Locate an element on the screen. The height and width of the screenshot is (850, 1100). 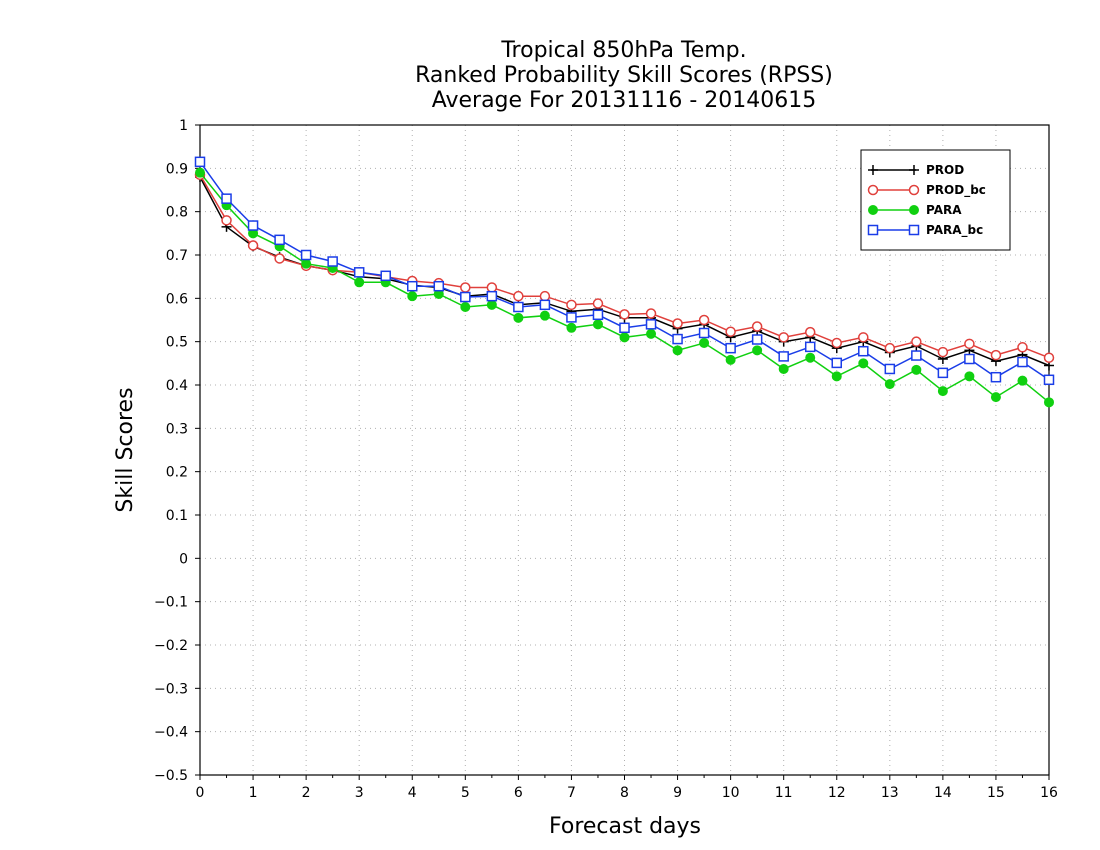
x-tick-label: 2 is located at coordinates (306, 793).